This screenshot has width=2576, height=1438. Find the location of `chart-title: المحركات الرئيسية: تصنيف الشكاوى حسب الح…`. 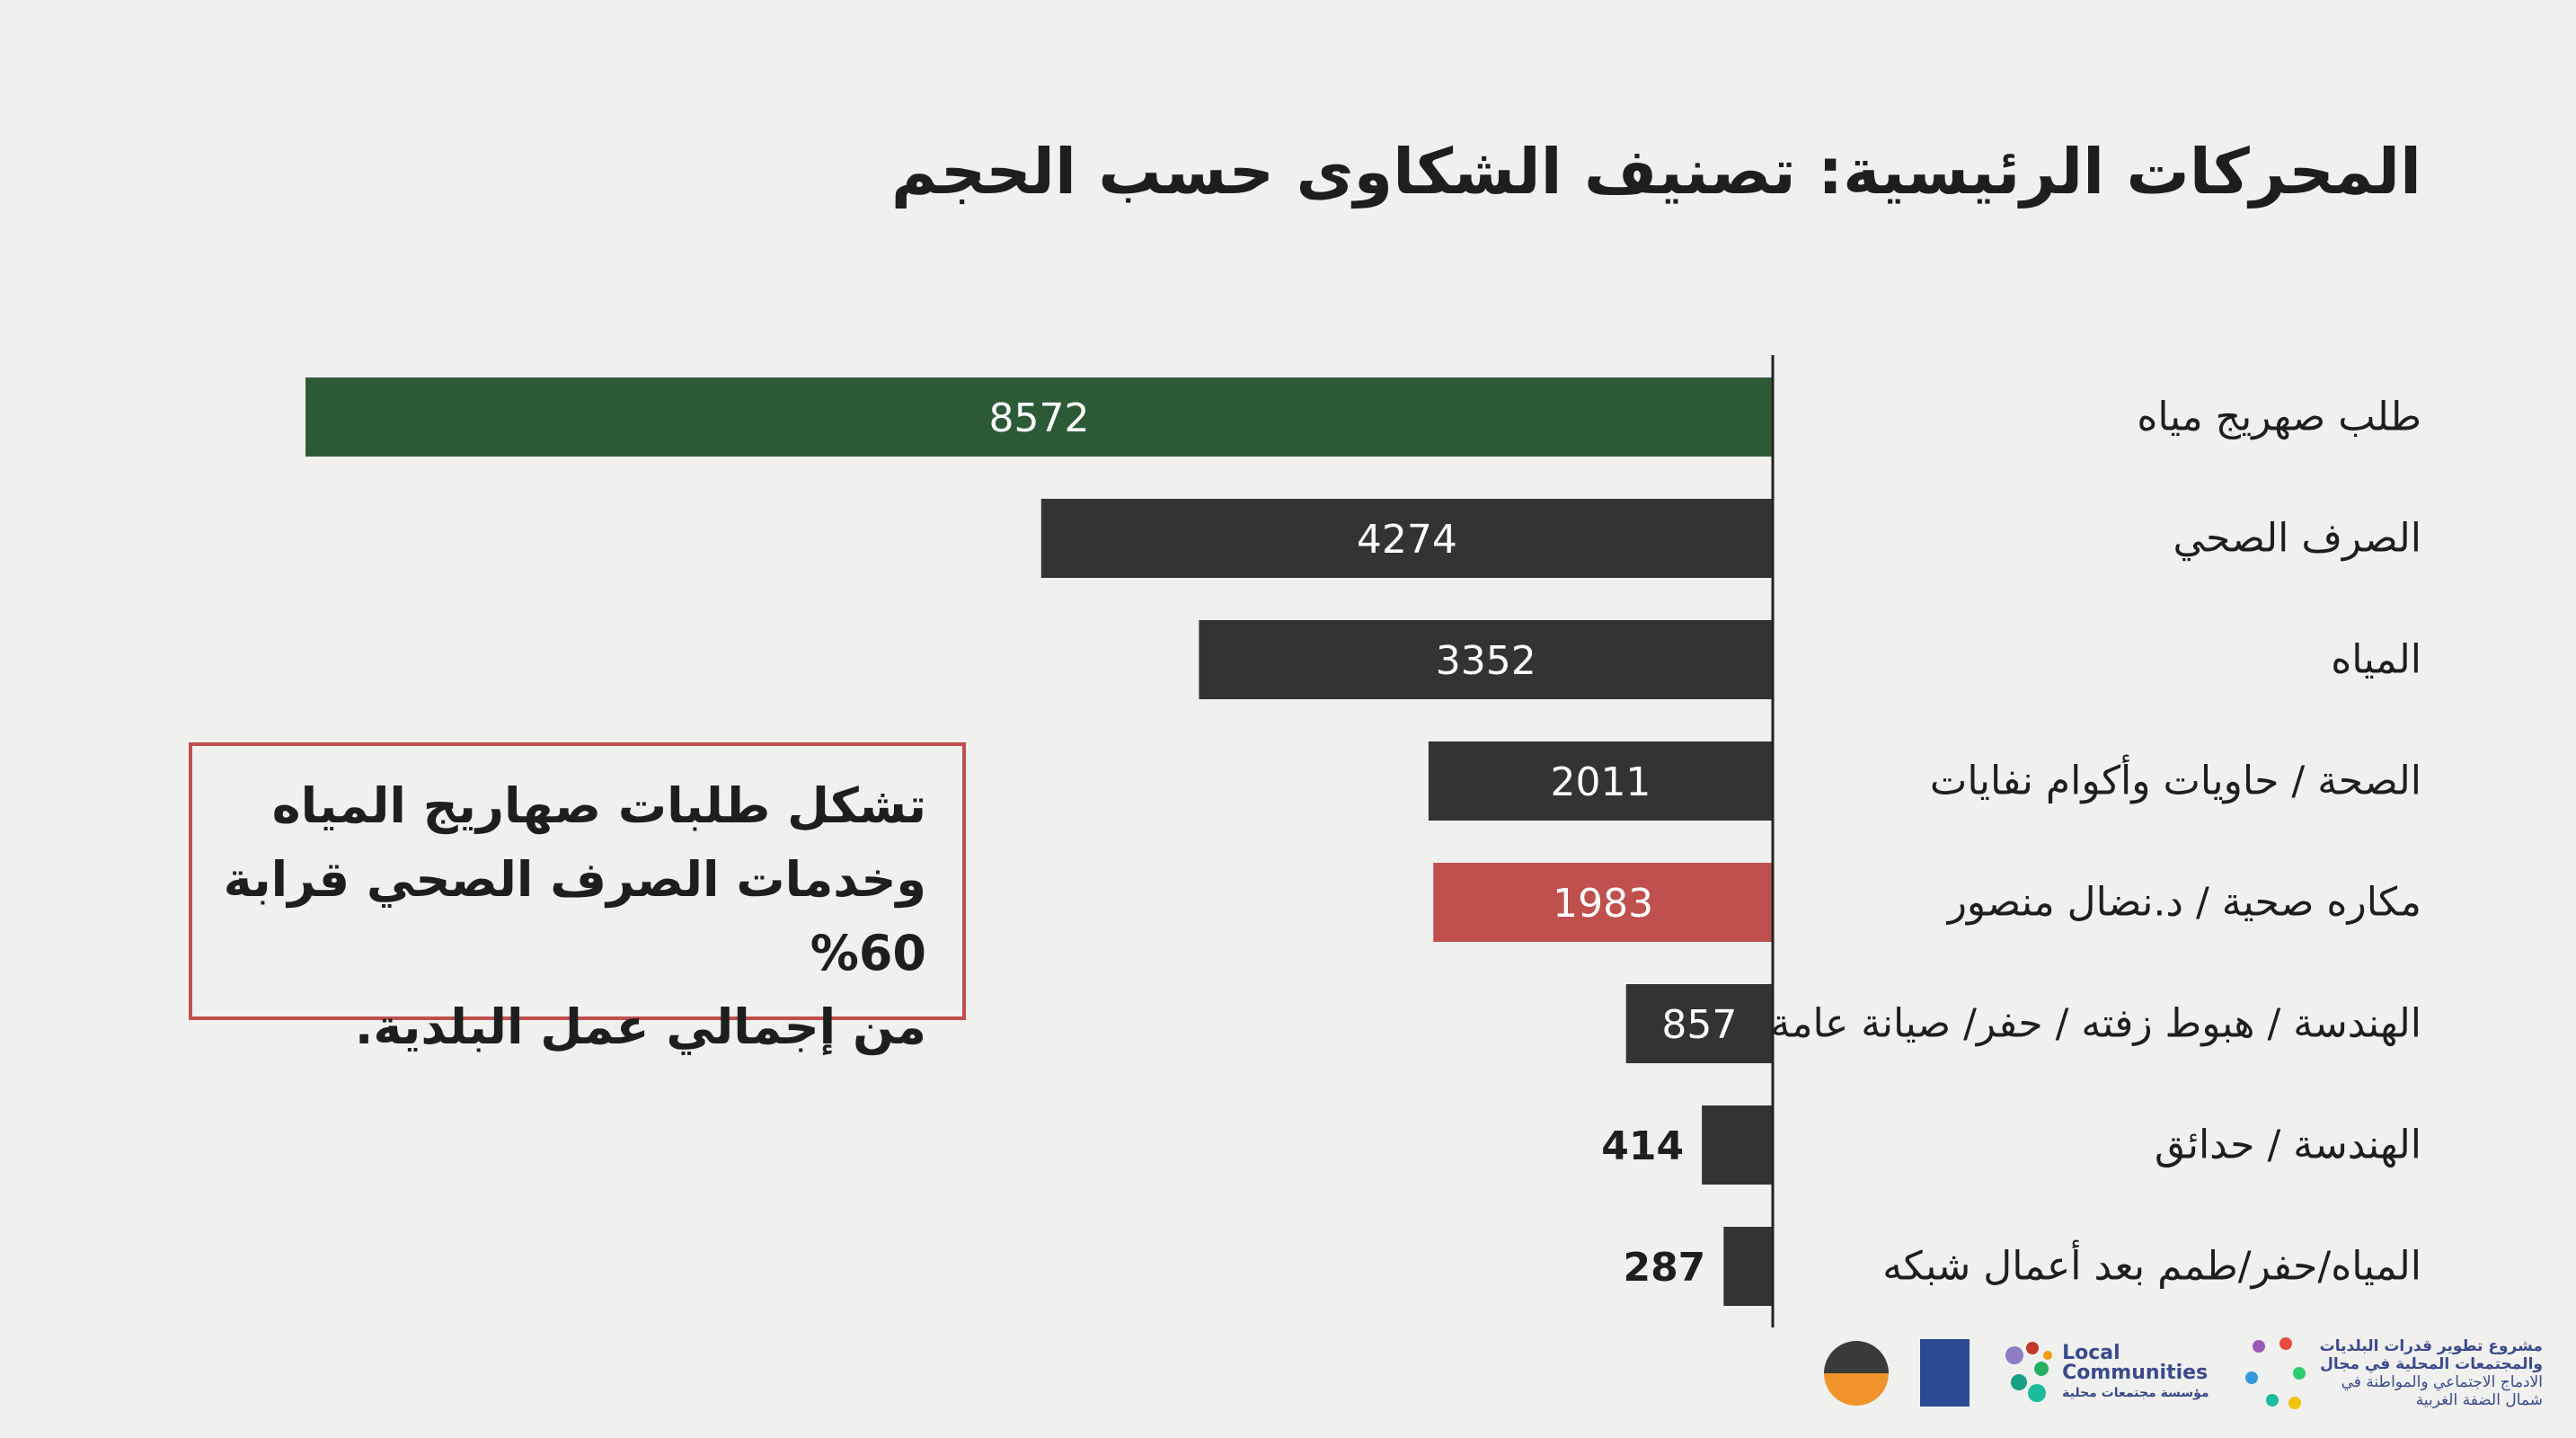

chart-title: المحركات الرئيسية: تصنيف الشكاوى حسب الح… is located at coordinates (1655, 172).